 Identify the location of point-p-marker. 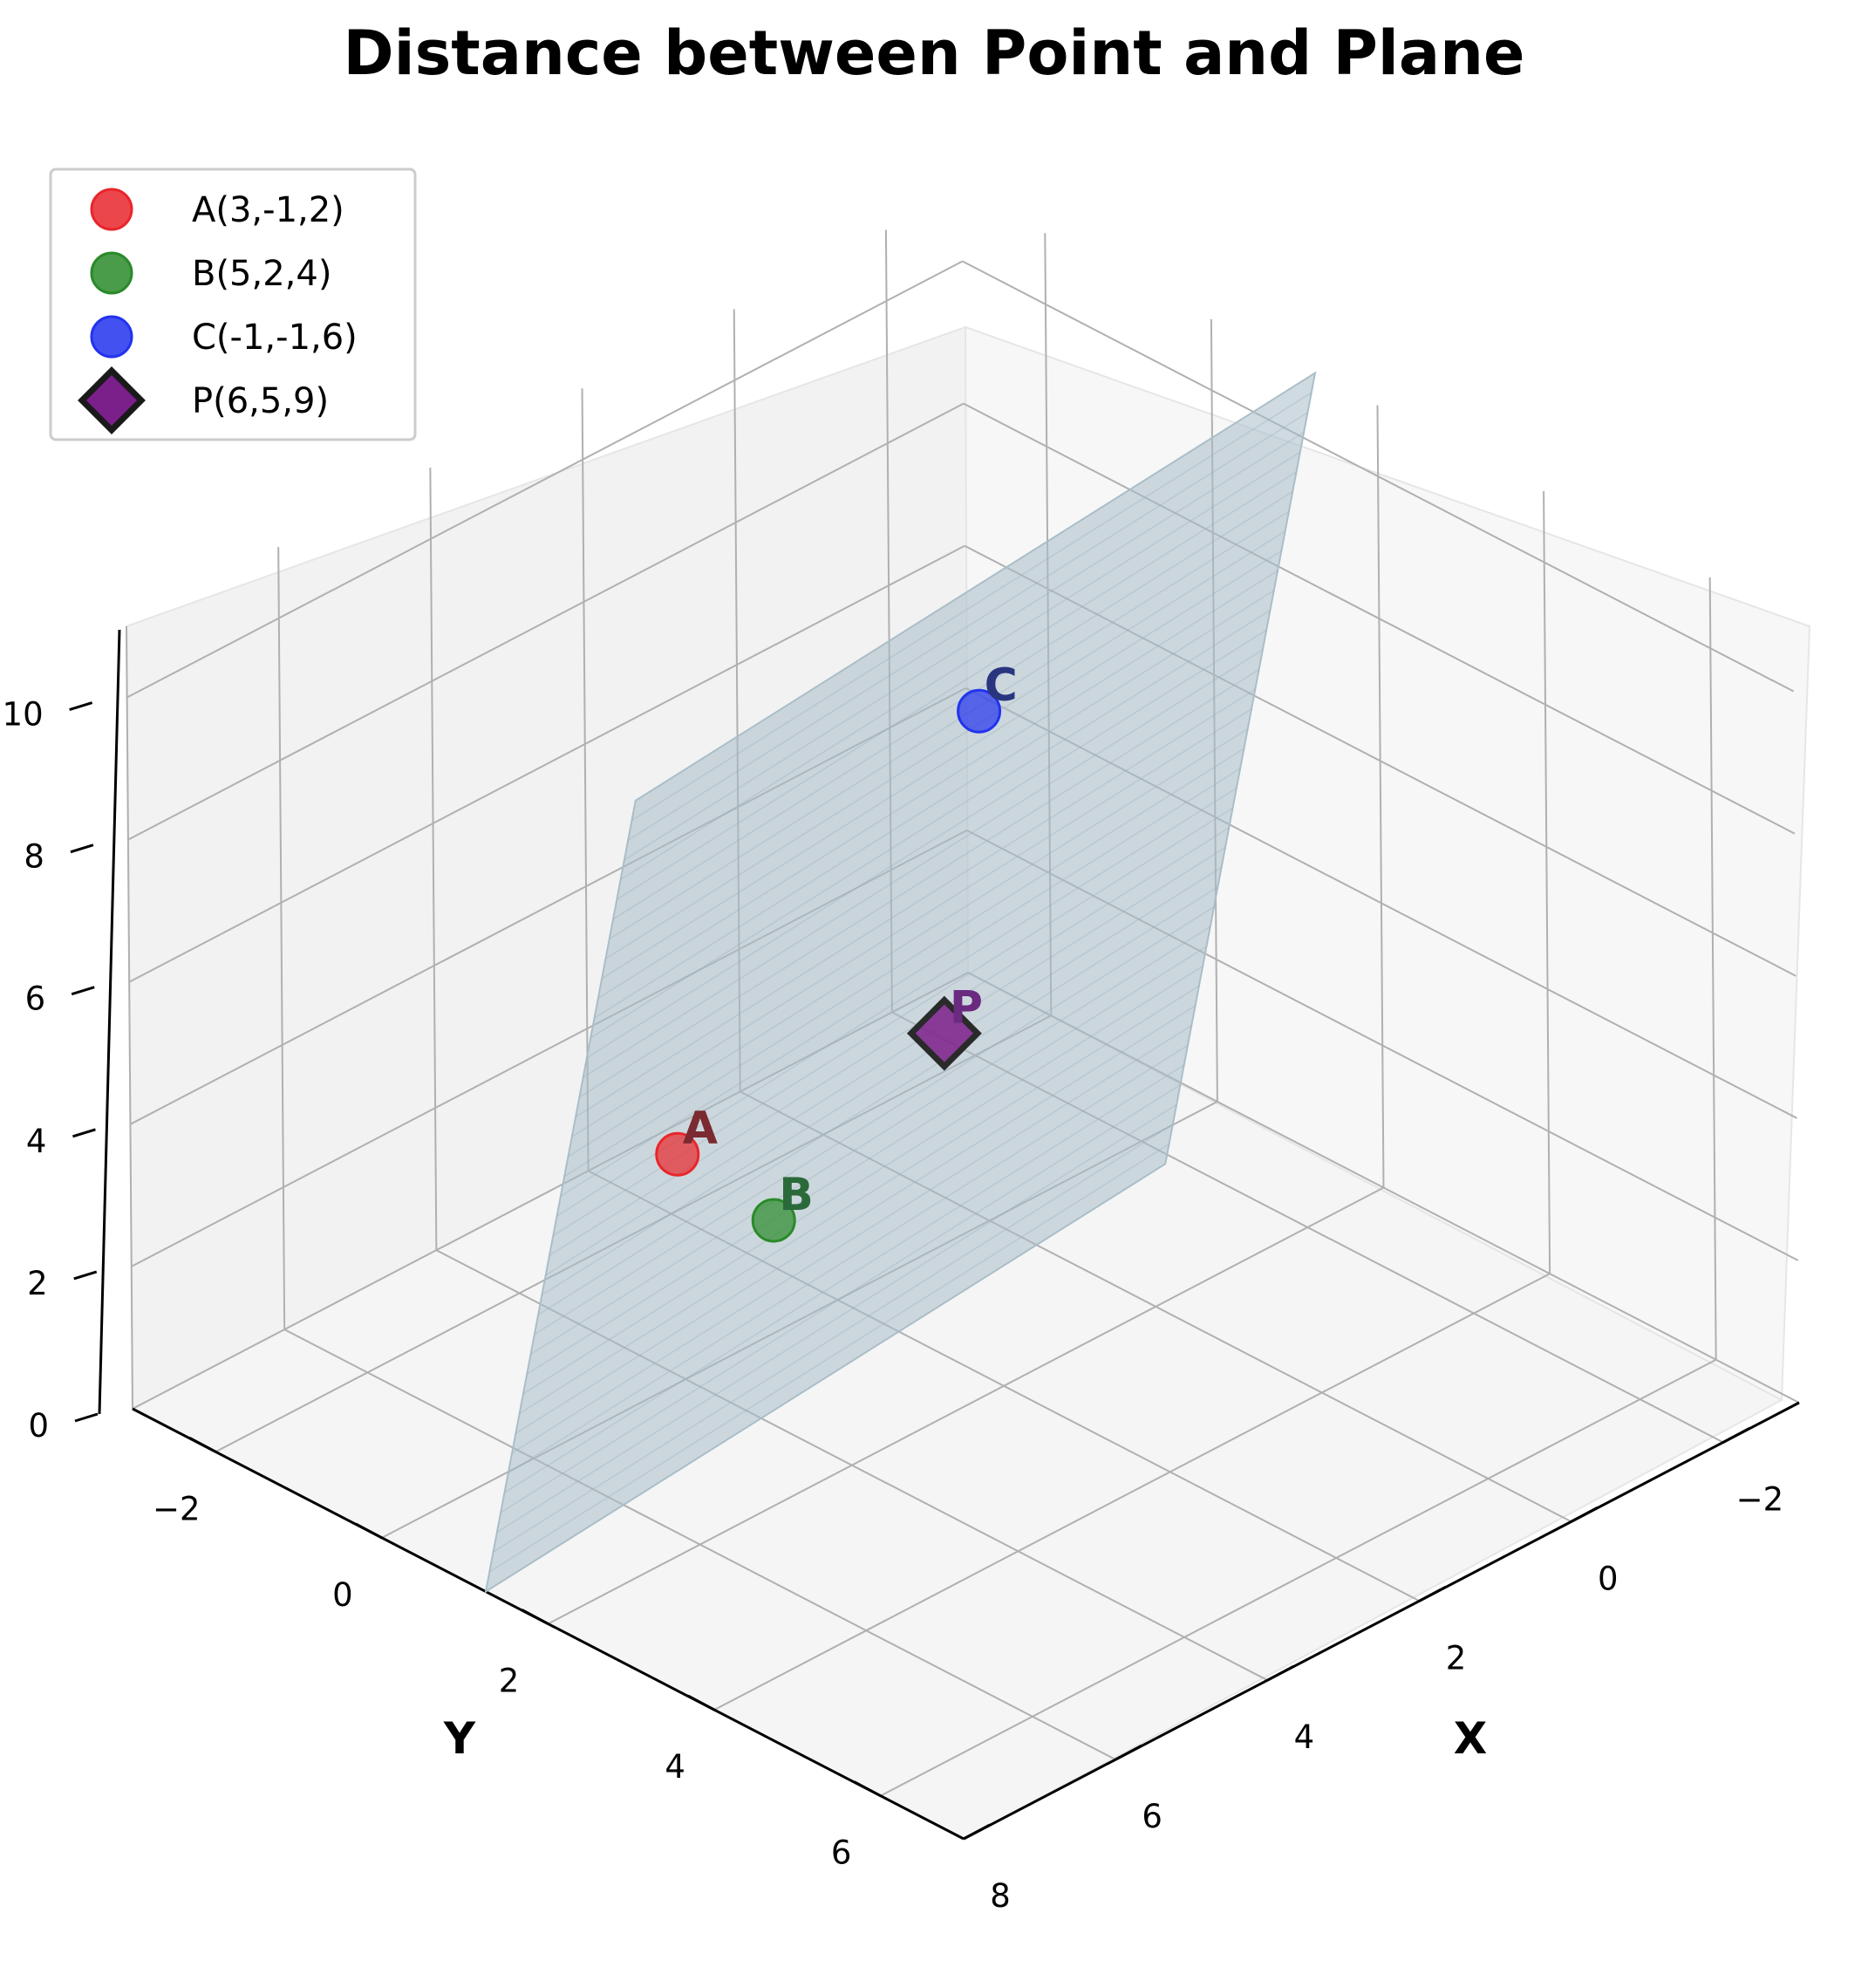
(944, 1033).